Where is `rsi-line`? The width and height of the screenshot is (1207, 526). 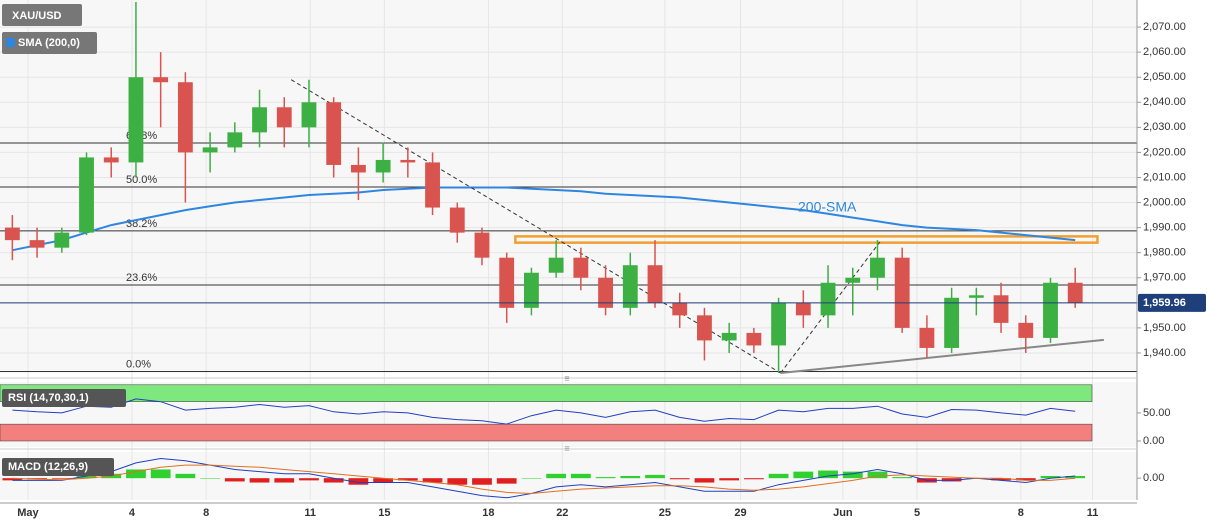 rsi-line is located at coordinates (544, 411).